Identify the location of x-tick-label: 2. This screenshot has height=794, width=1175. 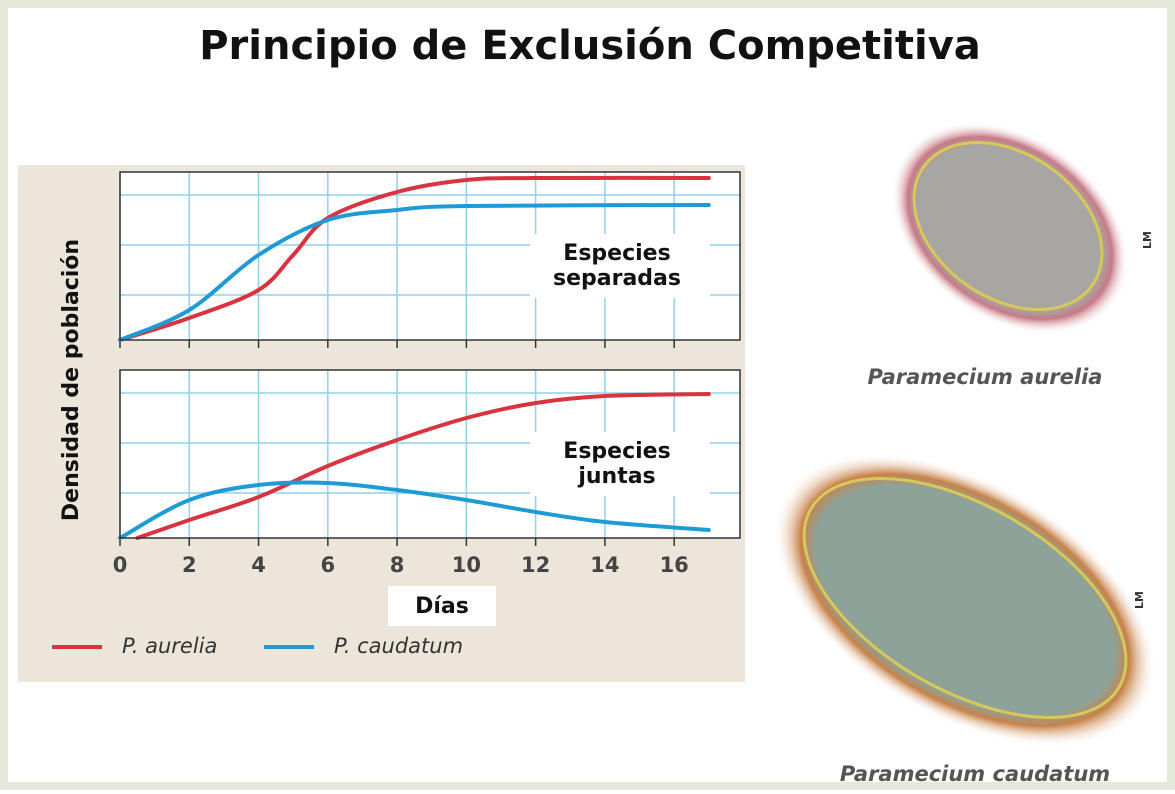
(189, 565).